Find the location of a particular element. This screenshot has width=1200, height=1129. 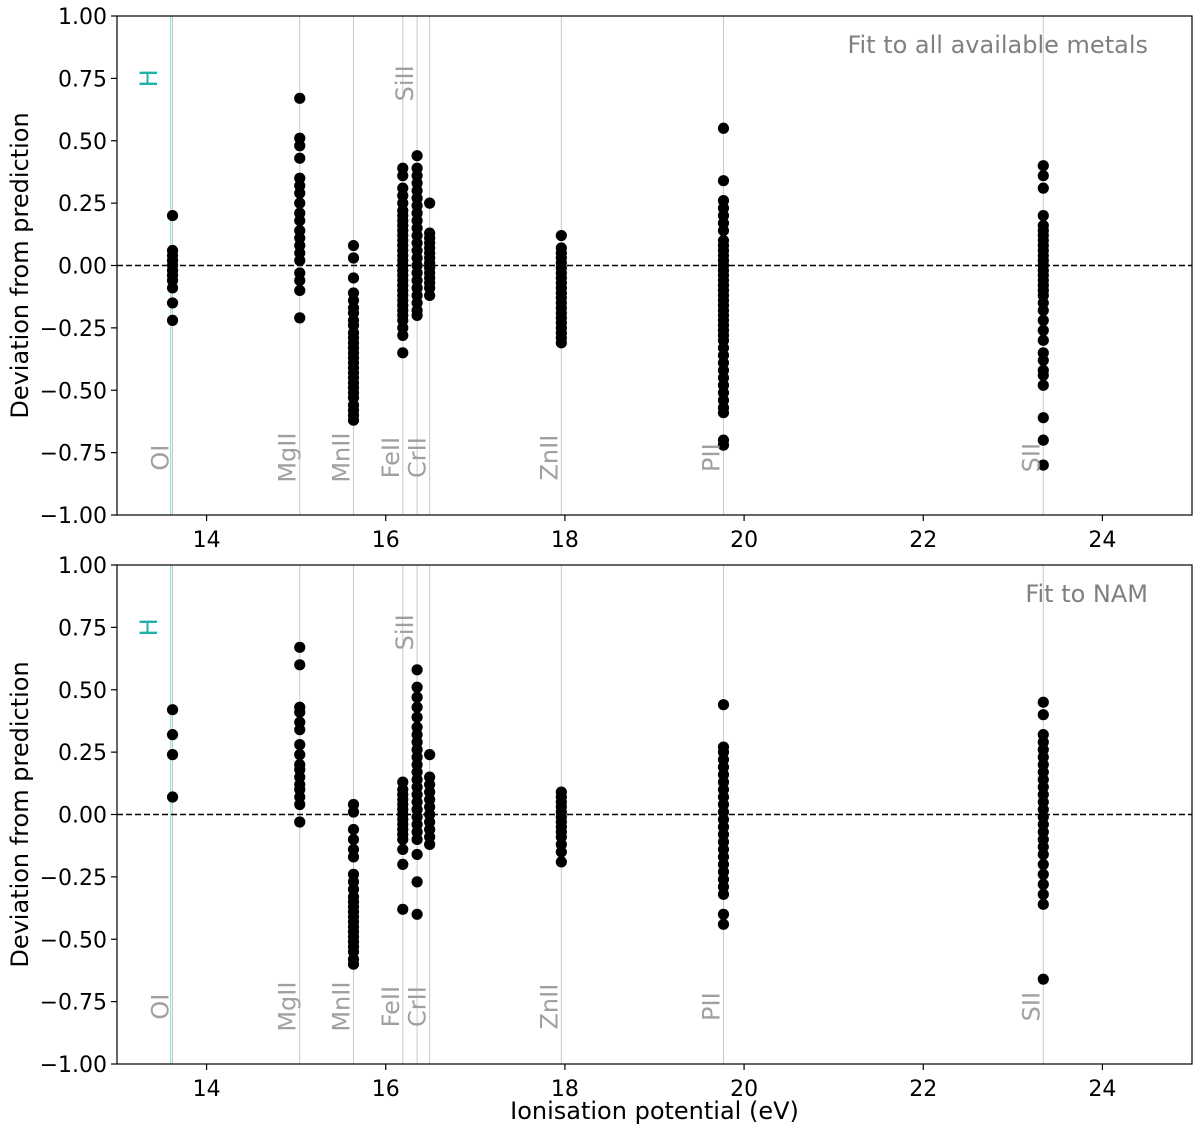

x-tick-label: 24 is located at coordinates (1102, 540).